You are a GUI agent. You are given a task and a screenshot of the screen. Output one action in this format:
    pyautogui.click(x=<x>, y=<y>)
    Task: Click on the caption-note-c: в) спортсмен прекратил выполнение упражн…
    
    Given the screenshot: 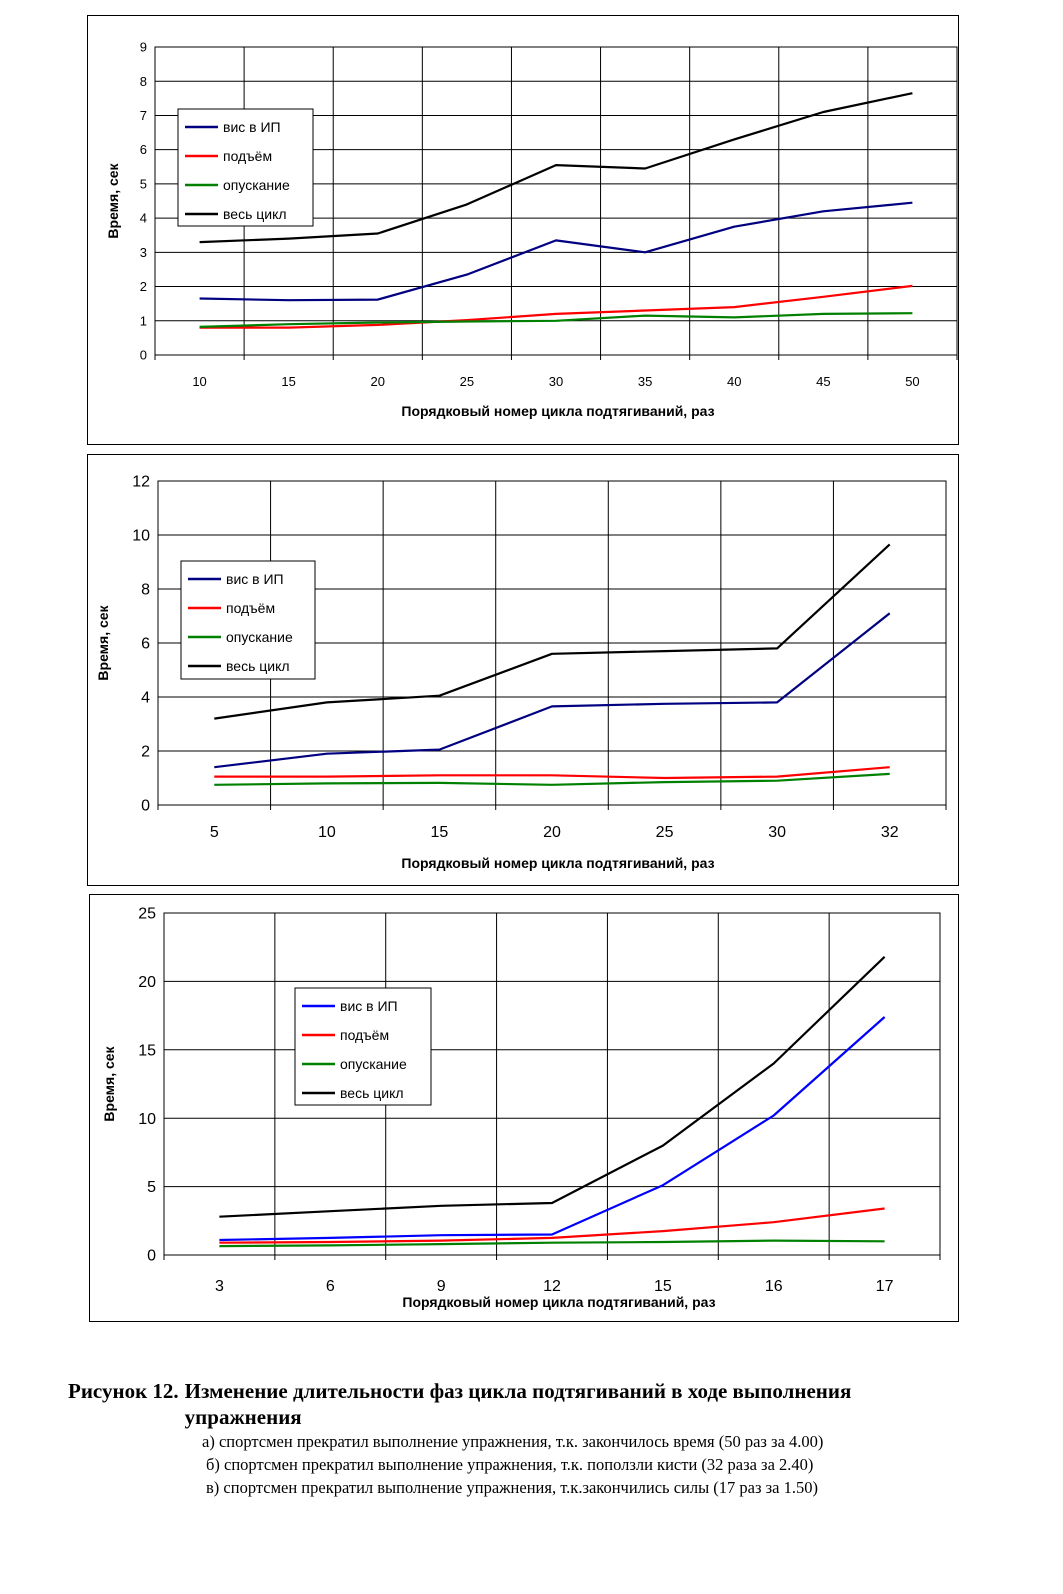 What is the action you would take?
    pyautogui.click(x=512, y=1487)
    